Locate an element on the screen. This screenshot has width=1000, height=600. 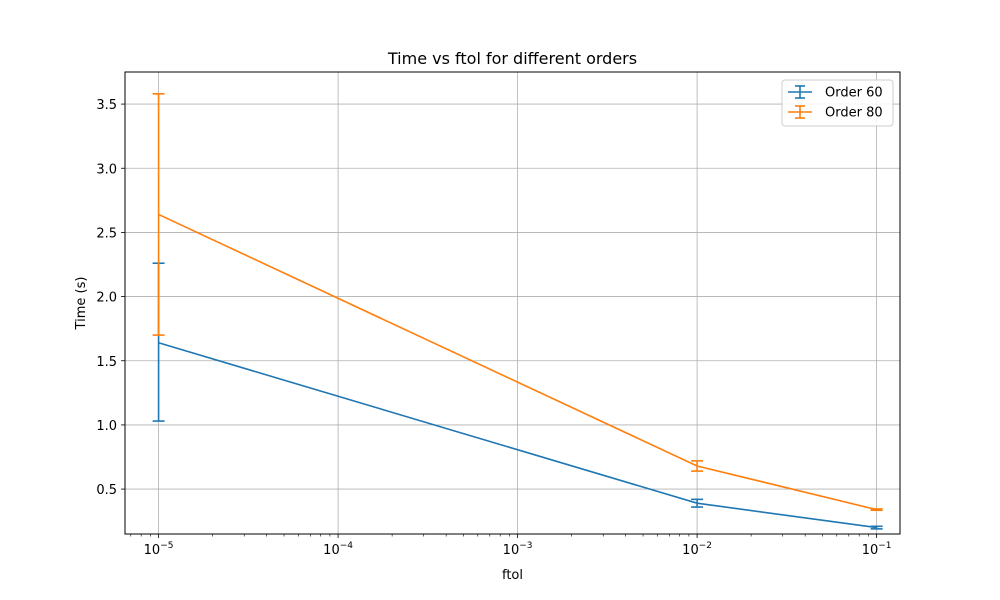
y-tick-label: 0.5 is located at coordinates (106, 490).